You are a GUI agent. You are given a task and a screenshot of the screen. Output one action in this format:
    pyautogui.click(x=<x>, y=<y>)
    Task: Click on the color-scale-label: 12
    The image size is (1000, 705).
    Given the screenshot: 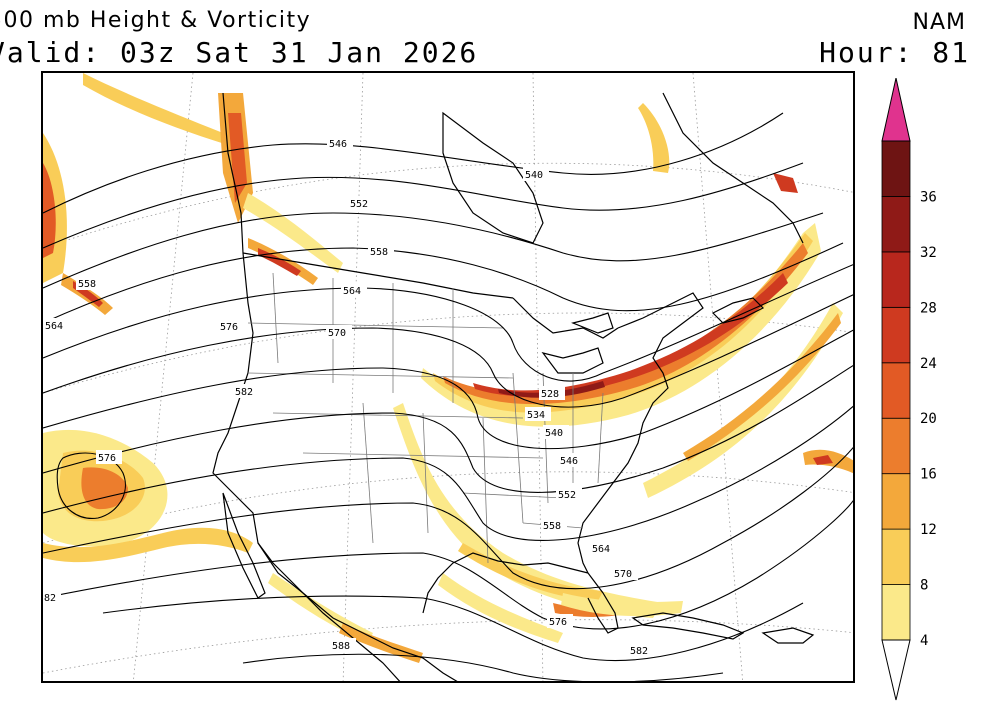 What is the action you would take?
    pyautogui.click(x=928, y=530)
    